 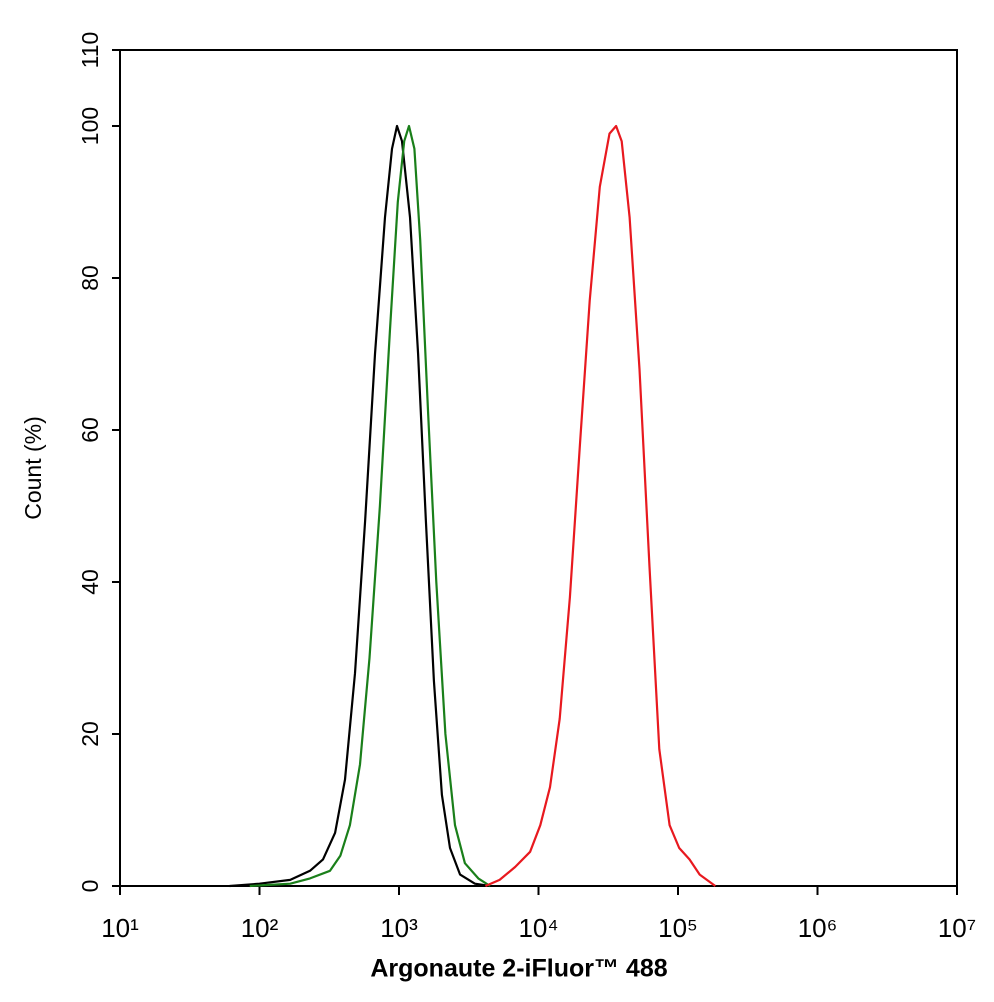 I want to click on y-tick-label: 60, so click(x=90, y=430).